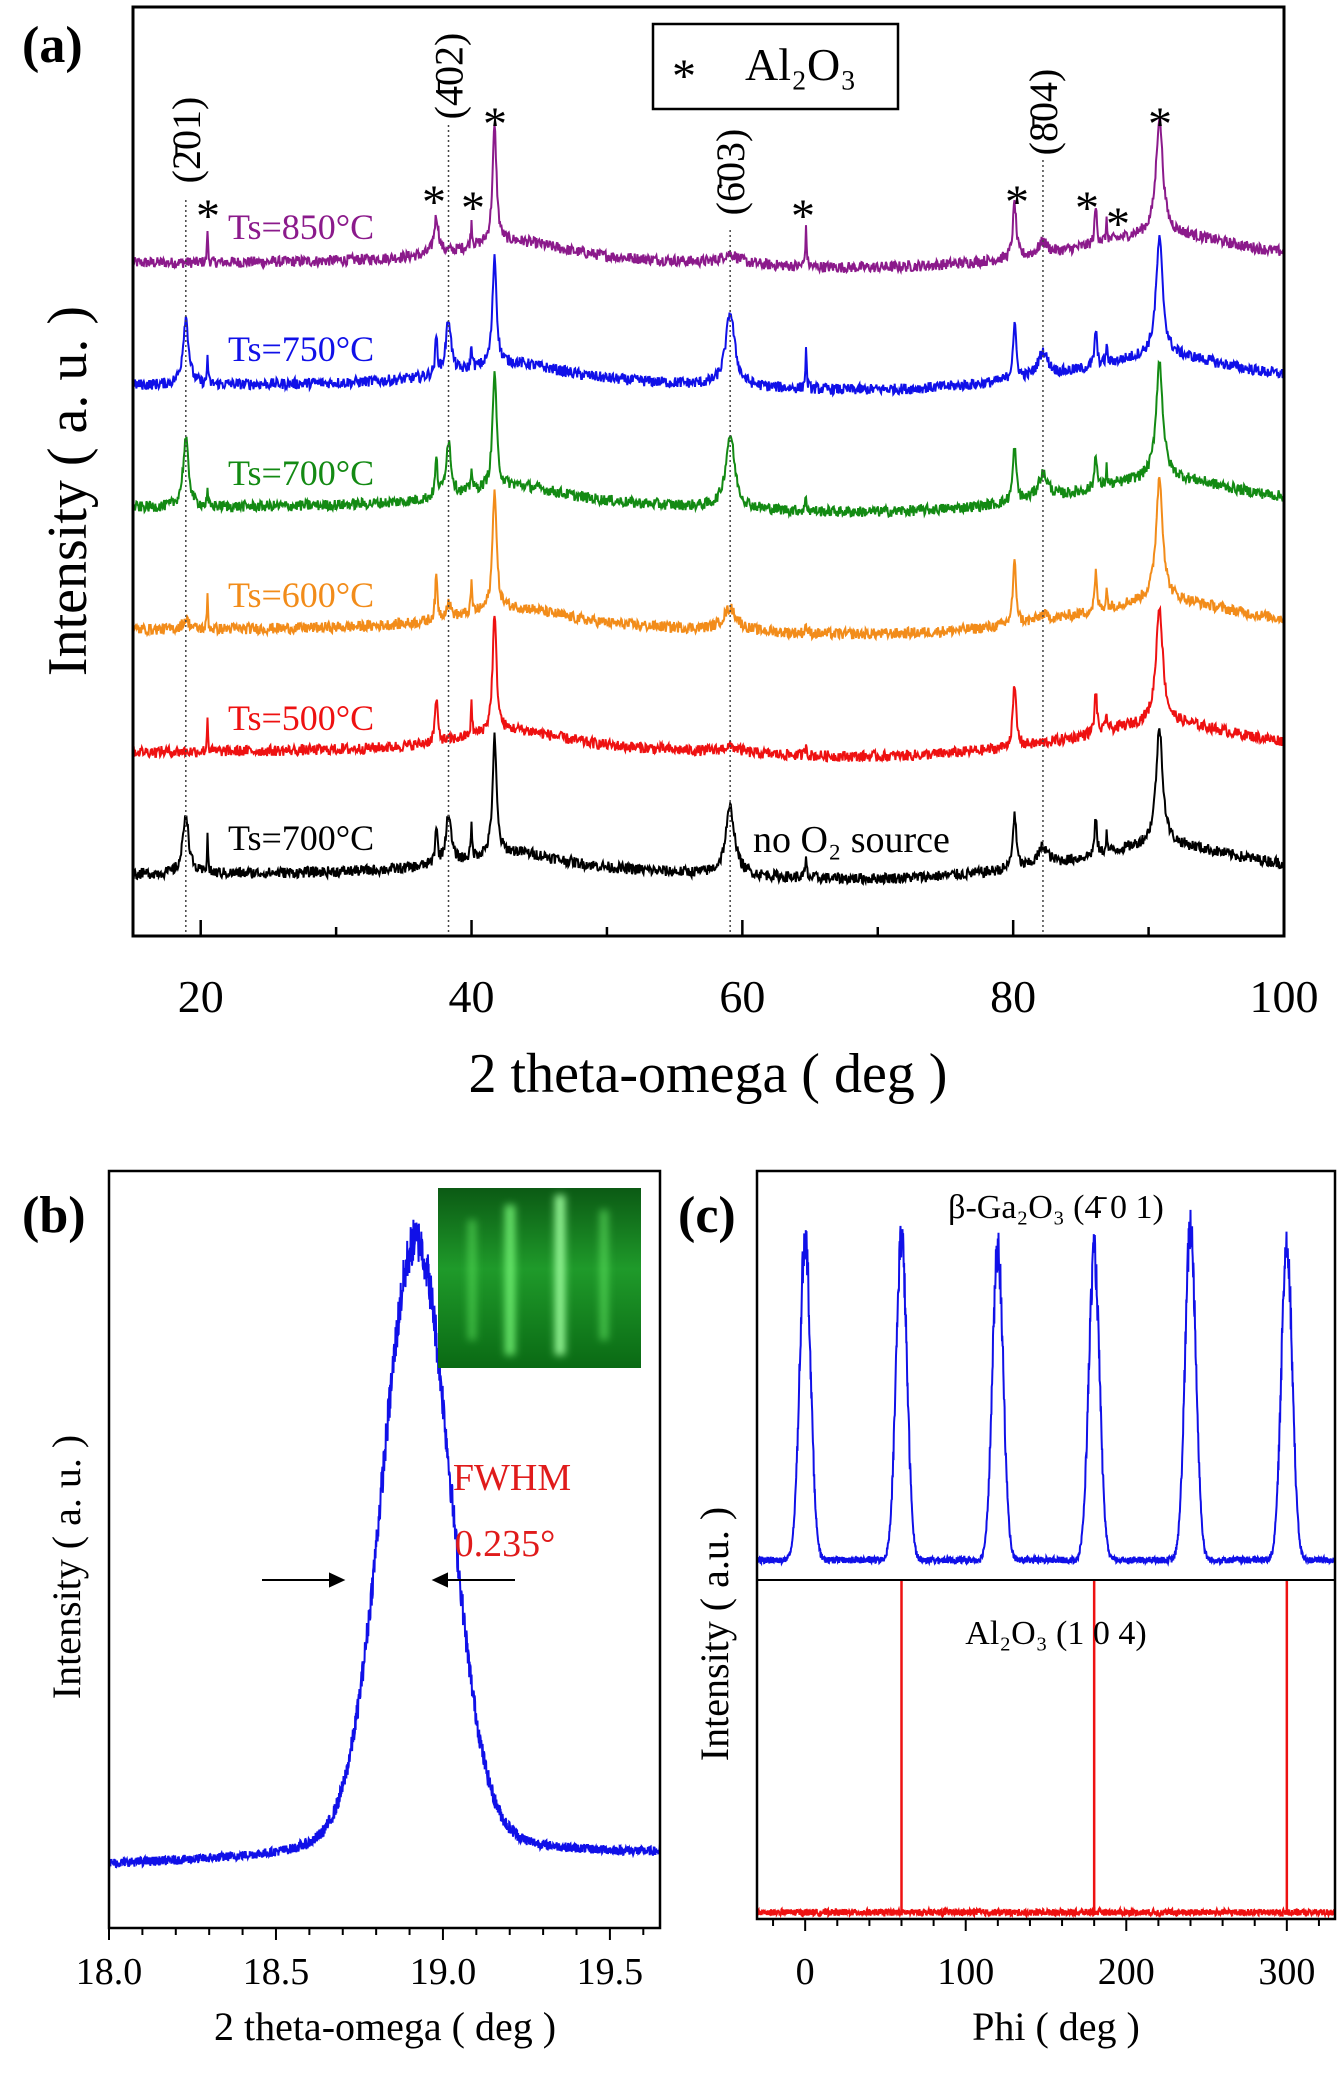 The image size is (1341, 2078). What do you see at coordinates (1046, 1912) in the screenshot?
I see `al2o3-phi-scan-baseline` at bounding box center [1046, 1912].